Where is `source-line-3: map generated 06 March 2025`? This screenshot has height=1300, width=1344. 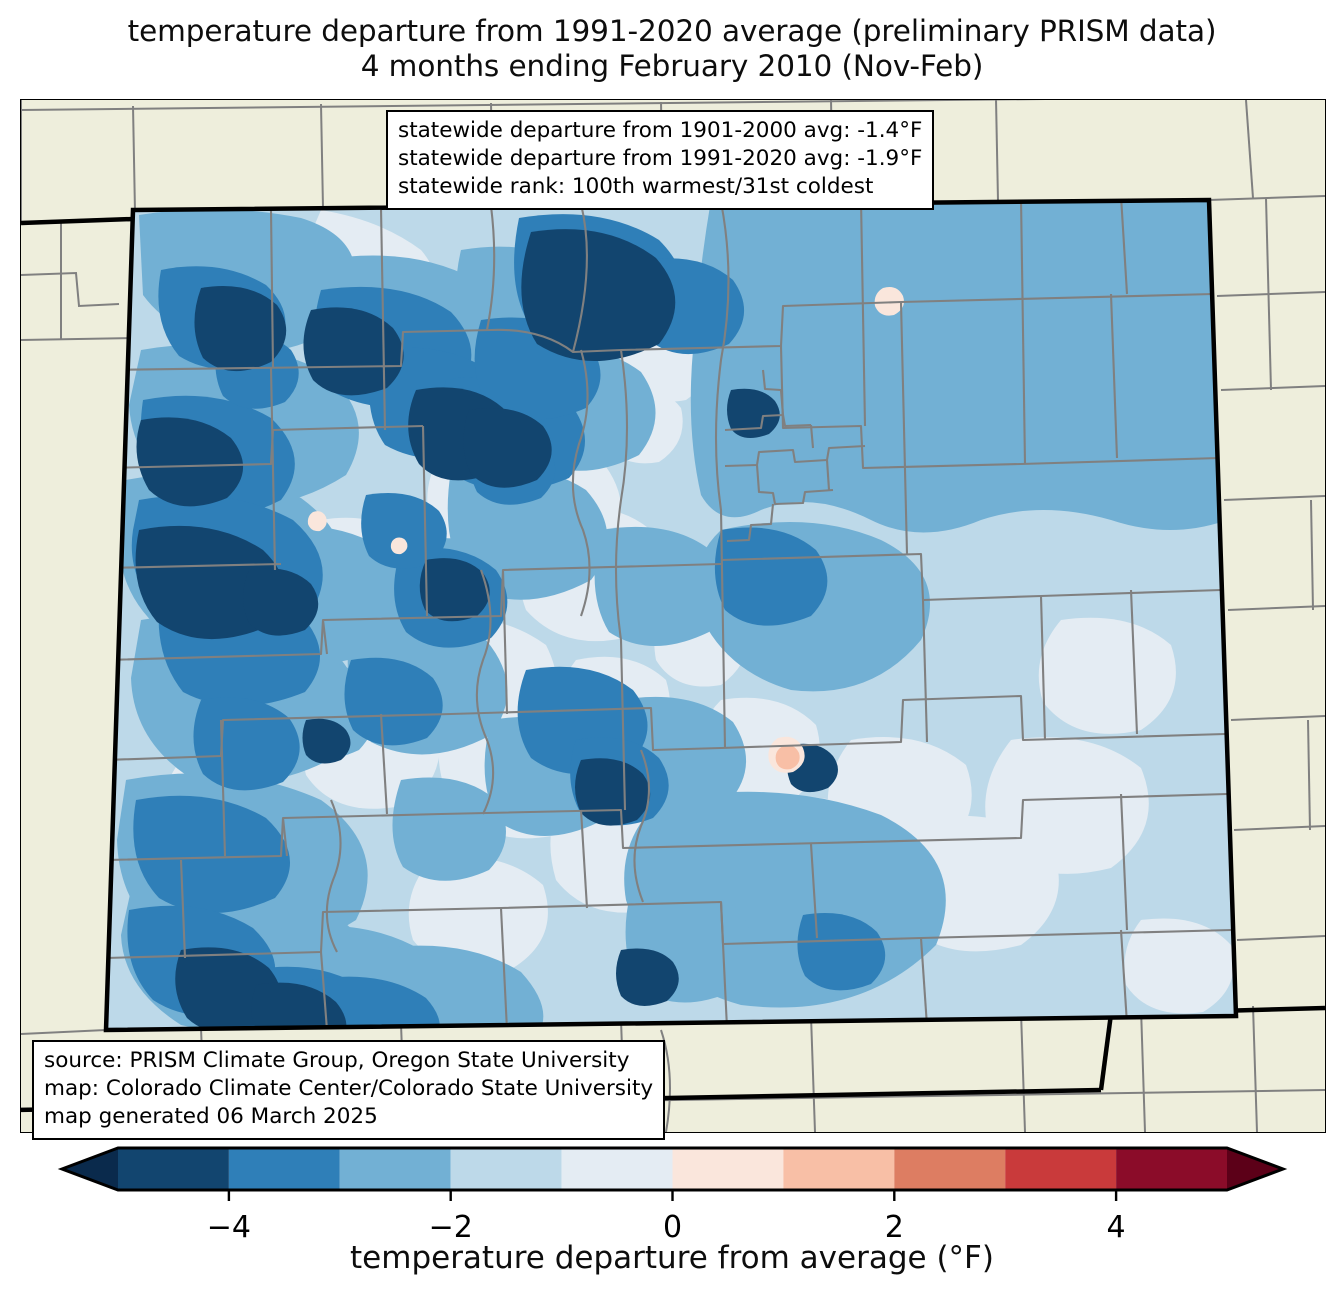
source-line-3: map generated 06 March 2025 is located at coordinates (211, 1116).